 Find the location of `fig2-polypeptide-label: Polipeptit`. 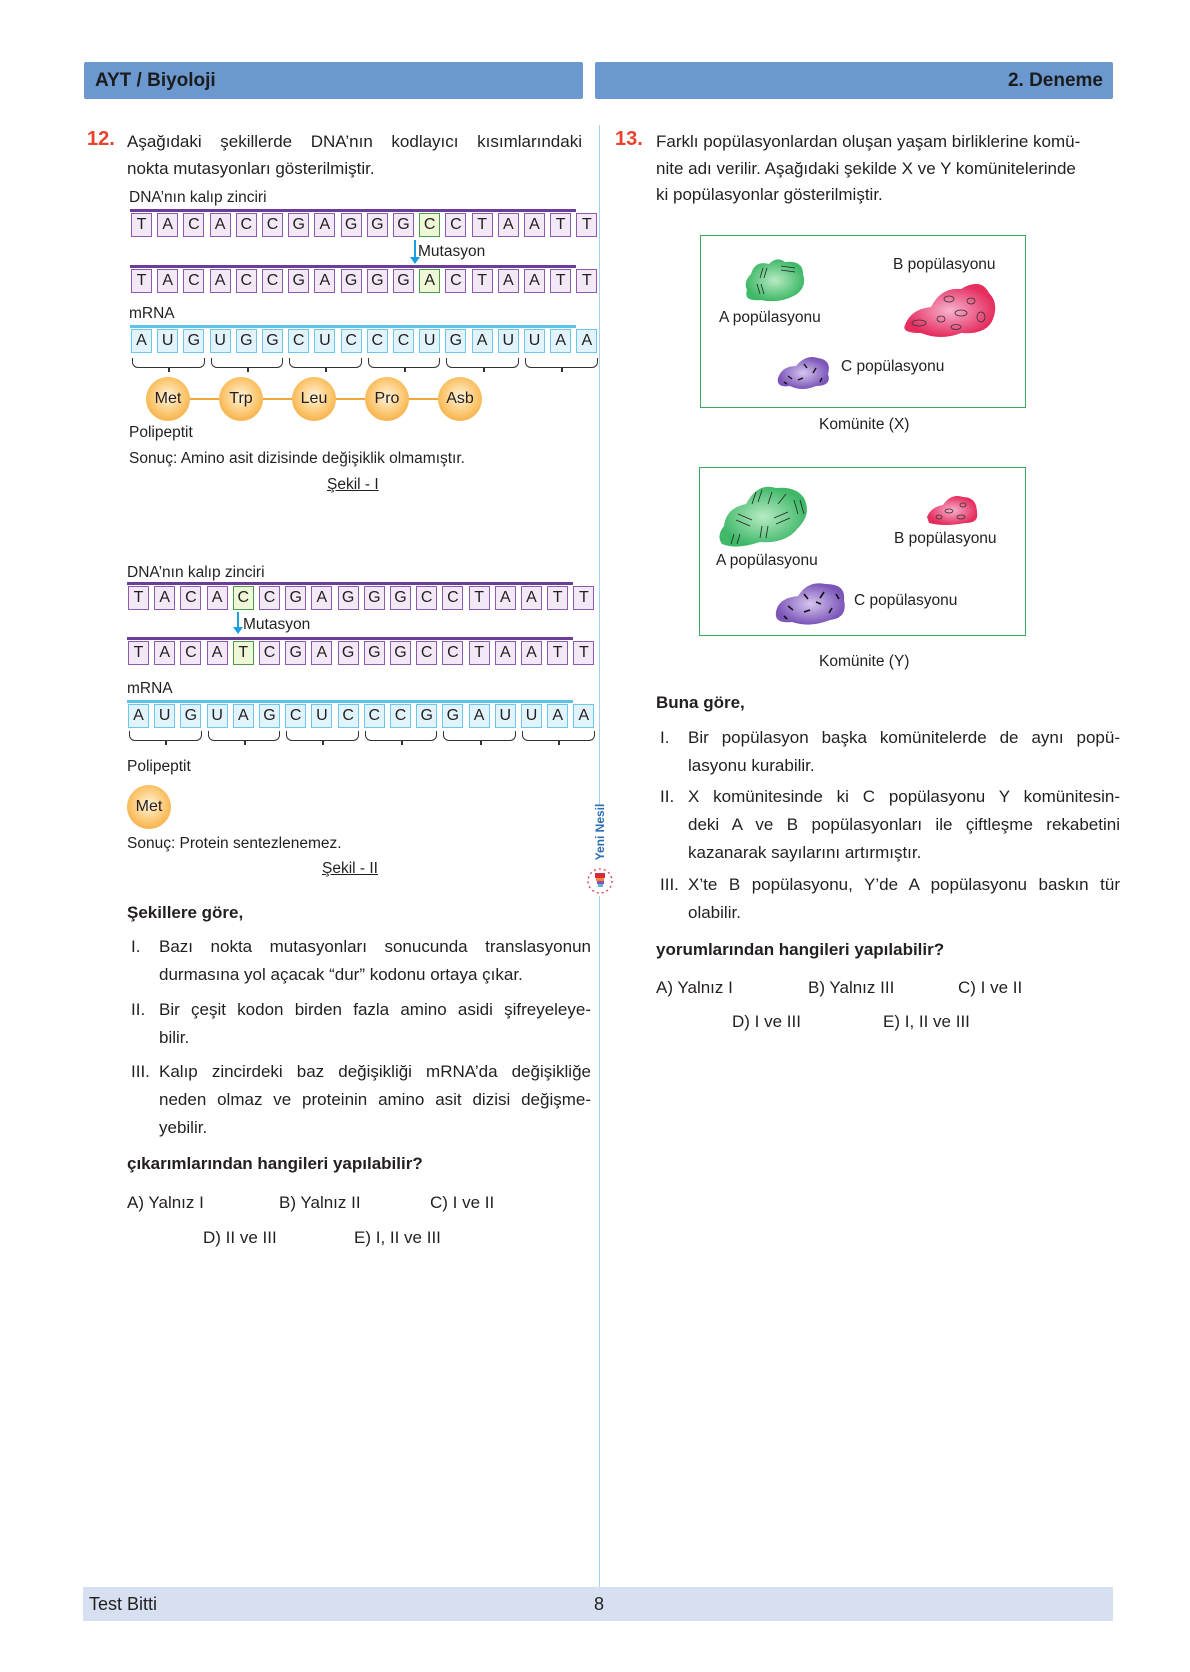

fig2-polypeptide-label: Polipeptit is located at coordinates (159, 766).